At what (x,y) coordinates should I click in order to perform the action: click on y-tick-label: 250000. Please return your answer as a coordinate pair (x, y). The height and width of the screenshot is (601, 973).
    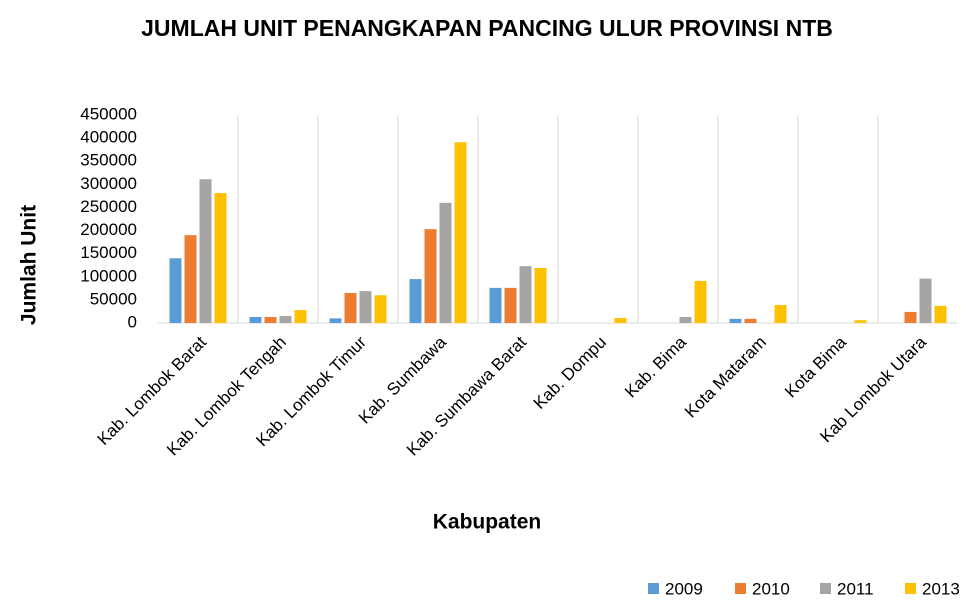
    Looking at the image, I should click on (108, 206).